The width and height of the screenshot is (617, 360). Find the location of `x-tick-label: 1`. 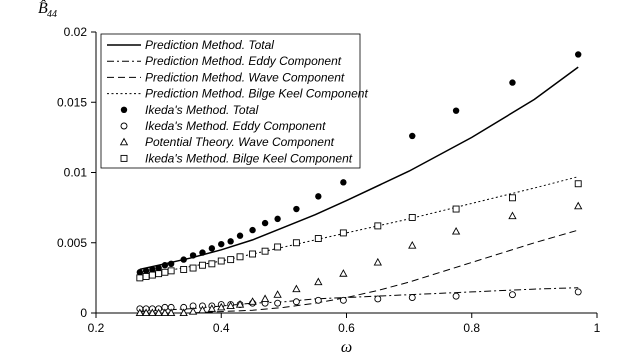

x-tick-label: 1 is located at coordinates (597, 328).